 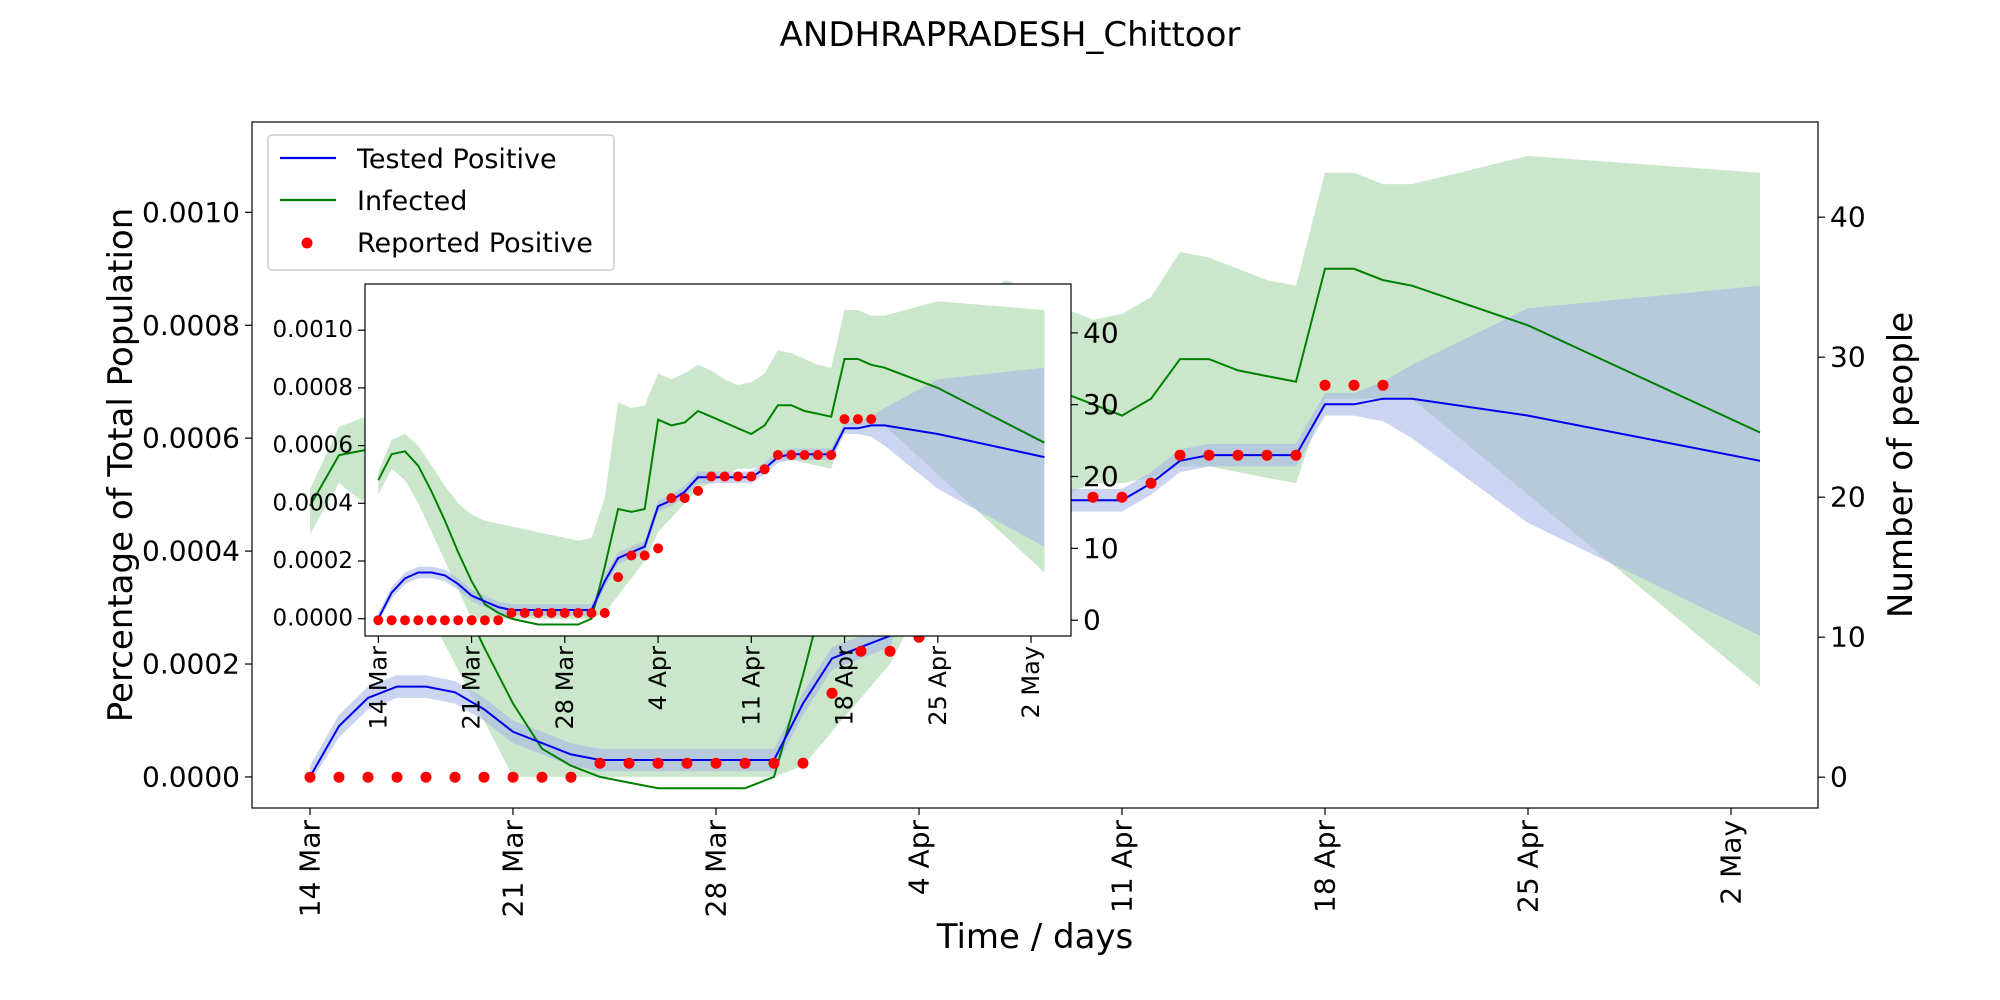 I want to click on inset-y-tick-label: 0.0002, so click(x=313, y=561).